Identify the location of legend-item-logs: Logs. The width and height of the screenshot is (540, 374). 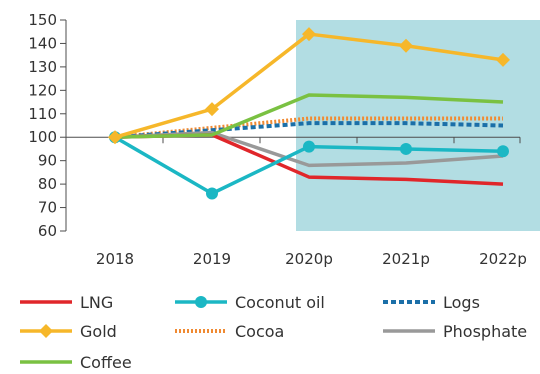
(431, 302).